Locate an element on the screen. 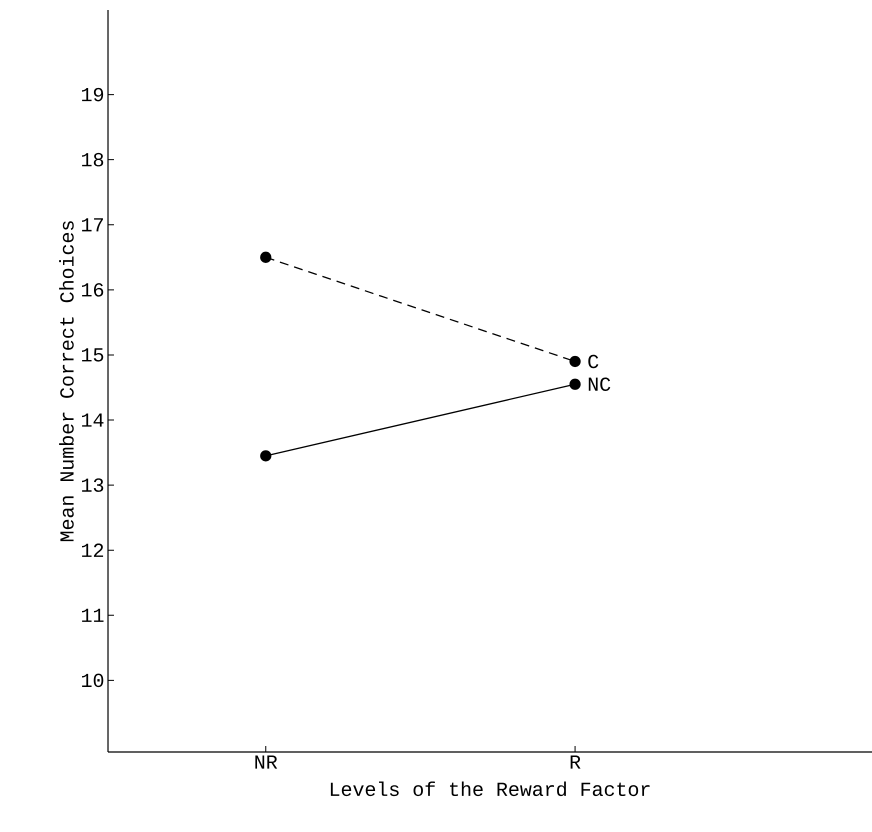 This screenshot has height=832, width=872. x-tick-label: NR is located at coordinates (266, 762).